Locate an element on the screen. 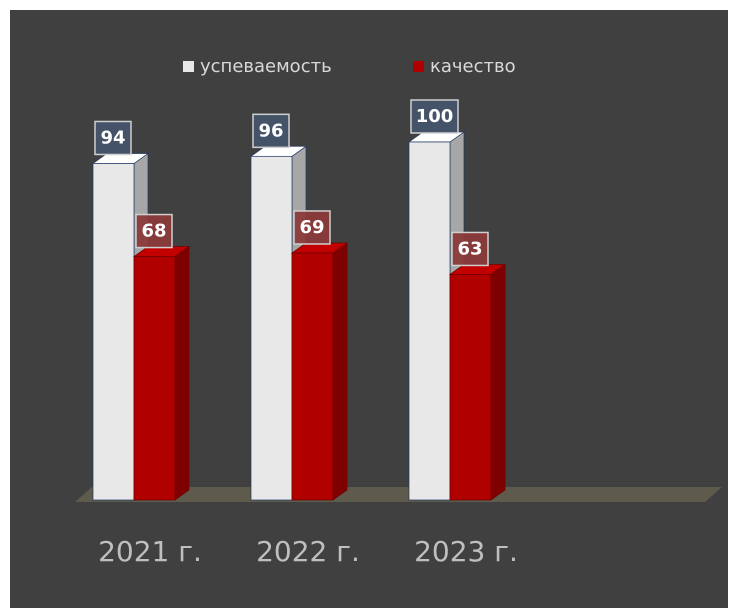 This screenshot has width=731, height=608. floor is located at coordinates (398, 494).